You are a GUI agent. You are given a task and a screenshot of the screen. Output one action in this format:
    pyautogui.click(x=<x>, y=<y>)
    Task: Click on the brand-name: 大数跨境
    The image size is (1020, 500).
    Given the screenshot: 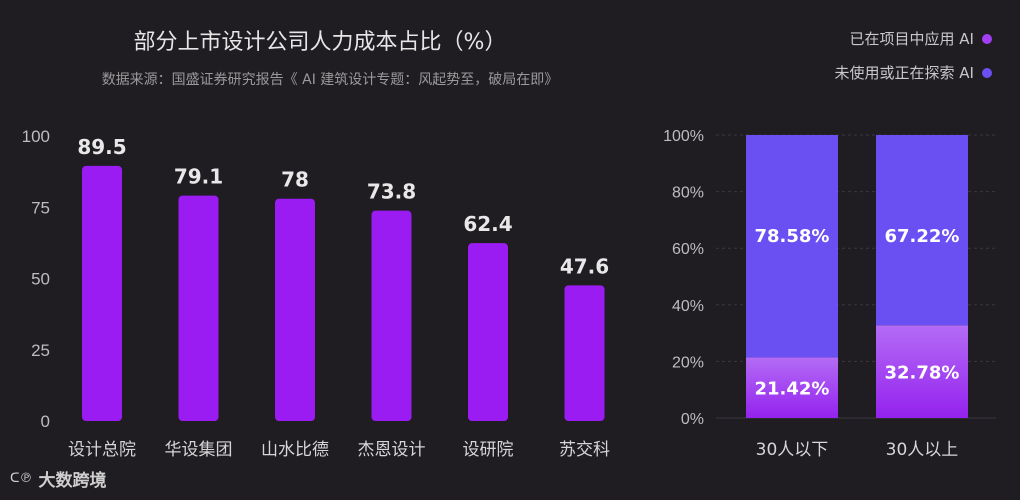 What is the action you would take?
    pyautogui.click(x=72, y=481)
    